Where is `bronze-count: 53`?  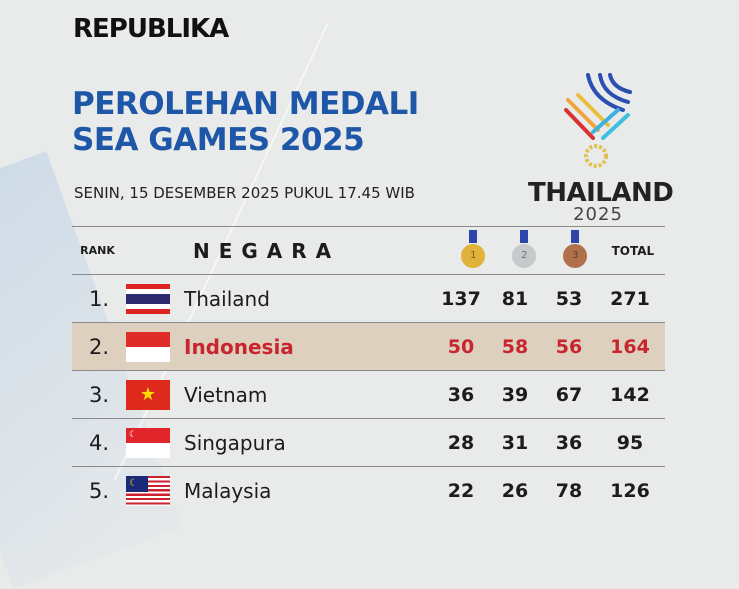 bronze-count: 53 is located at coordinates (569, 298).